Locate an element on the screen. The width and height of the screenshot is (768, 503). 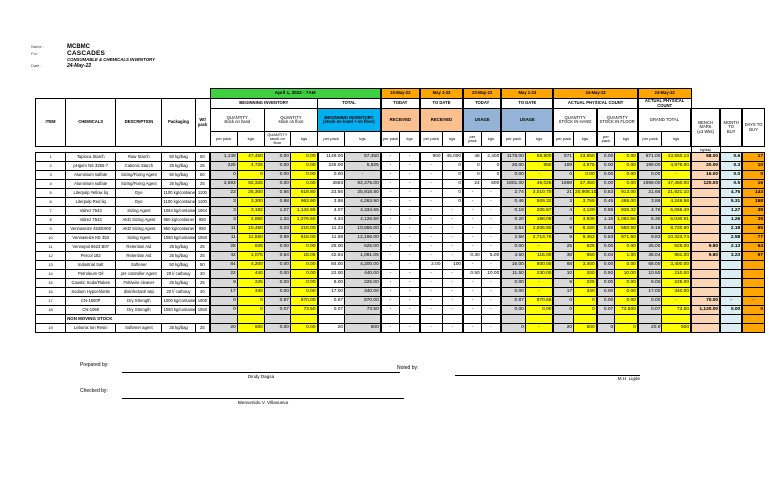
value-cell: 5.31 is located at coordinates (731, 202).